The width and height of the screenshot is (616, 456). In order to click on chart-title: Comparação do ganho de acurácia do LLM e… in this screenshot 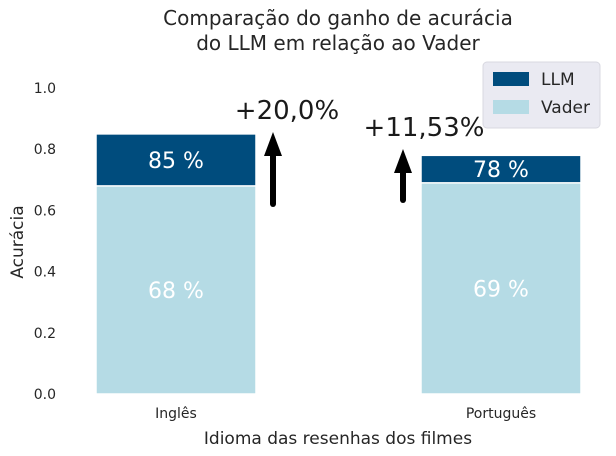, I will do `click(338, 30)`.